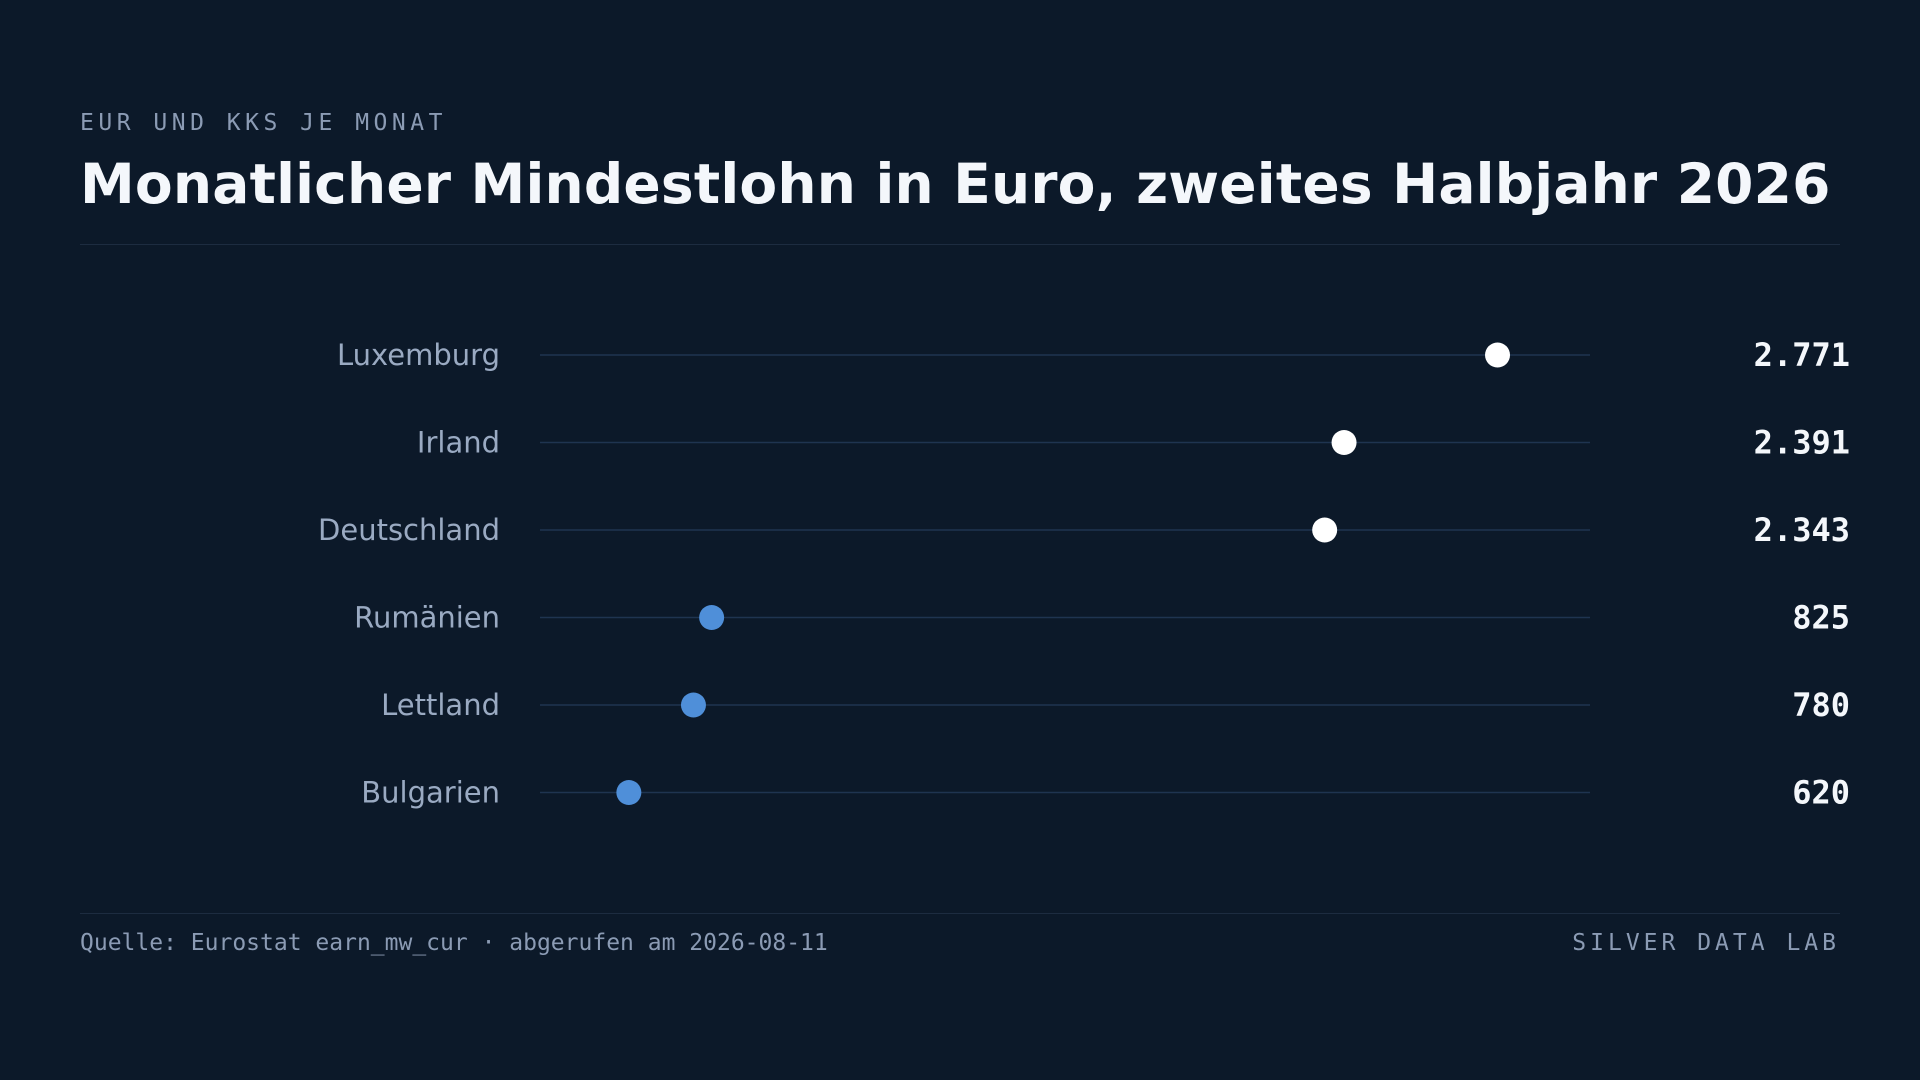 The width and height of the screenshot is (1920, 1080). What do you see at coordinates (960, 913) in the screenshot?
I see `footer-divider` at bounding box center [960, 913].